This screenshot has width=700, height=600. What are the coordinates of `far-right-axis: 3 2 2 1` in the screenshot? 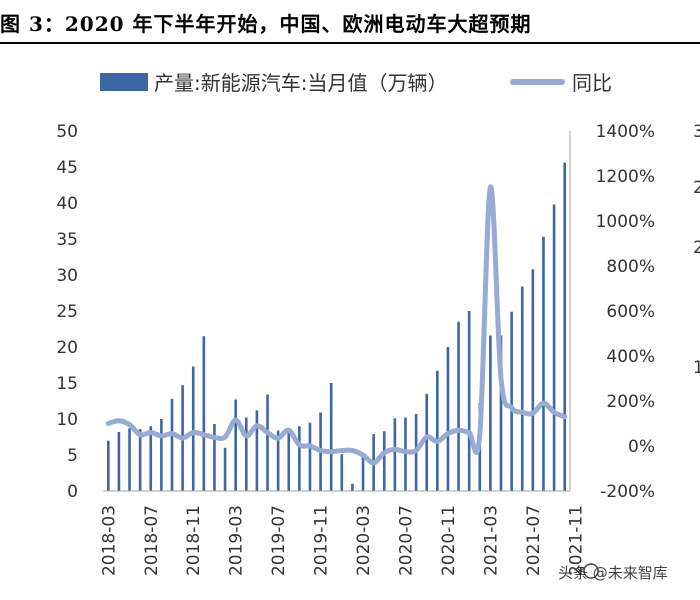 It's located at (696, 250).